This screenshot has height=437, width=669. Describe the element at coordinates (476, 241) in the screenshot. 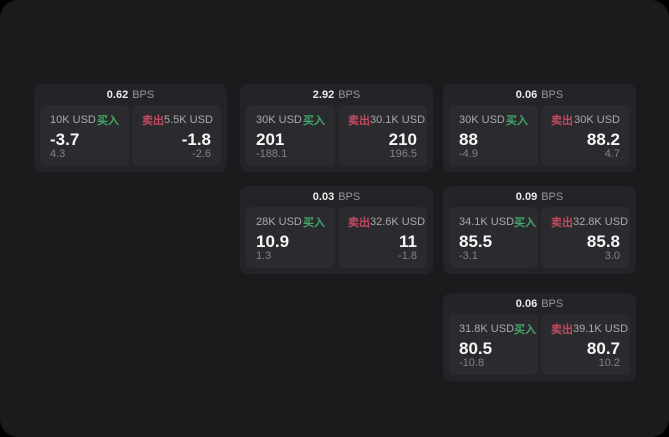

I see `buy-price-value: 85.5` at that location.